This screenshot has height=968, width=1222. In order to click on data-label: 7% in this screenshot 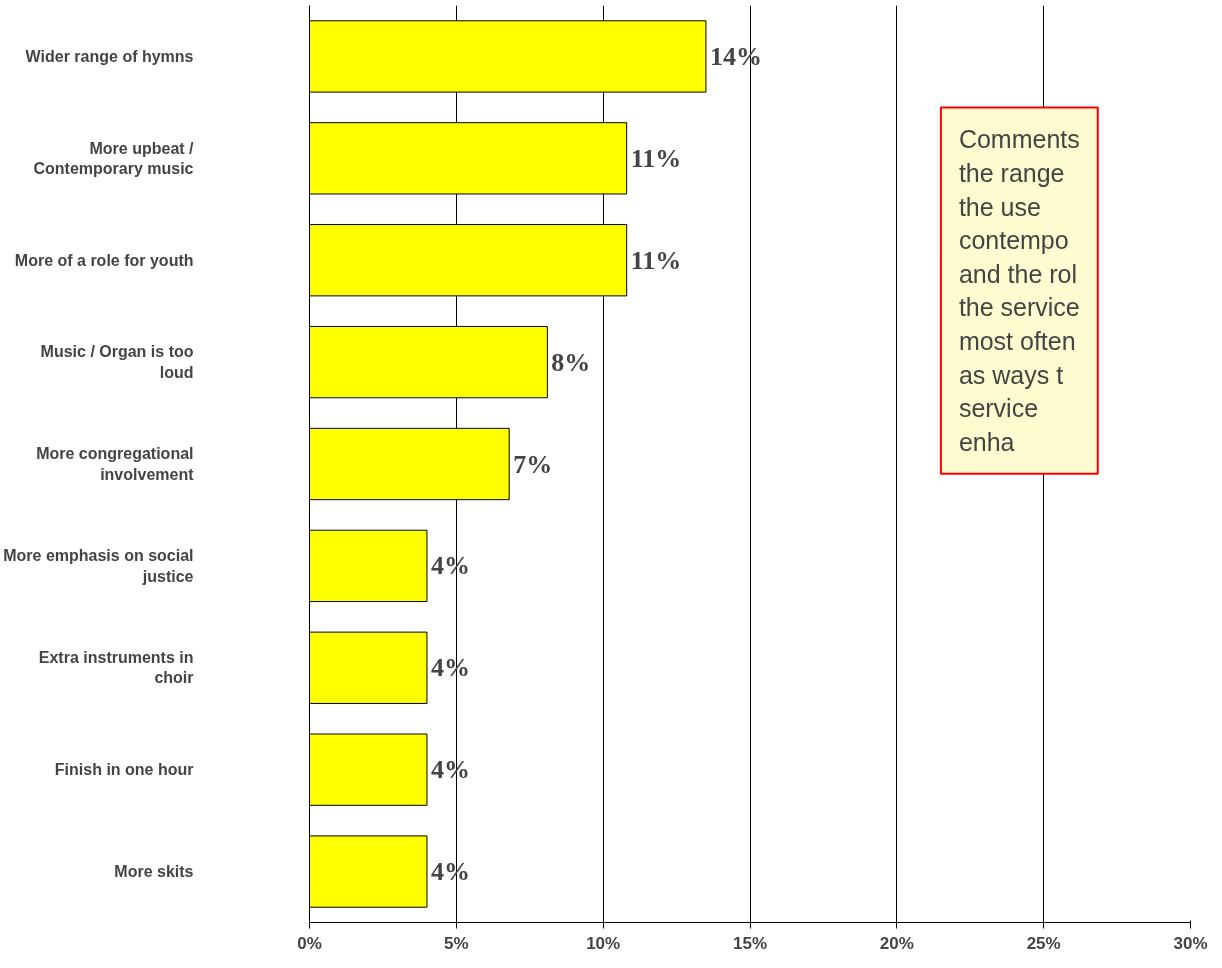, I will do `click(533, 464)`.